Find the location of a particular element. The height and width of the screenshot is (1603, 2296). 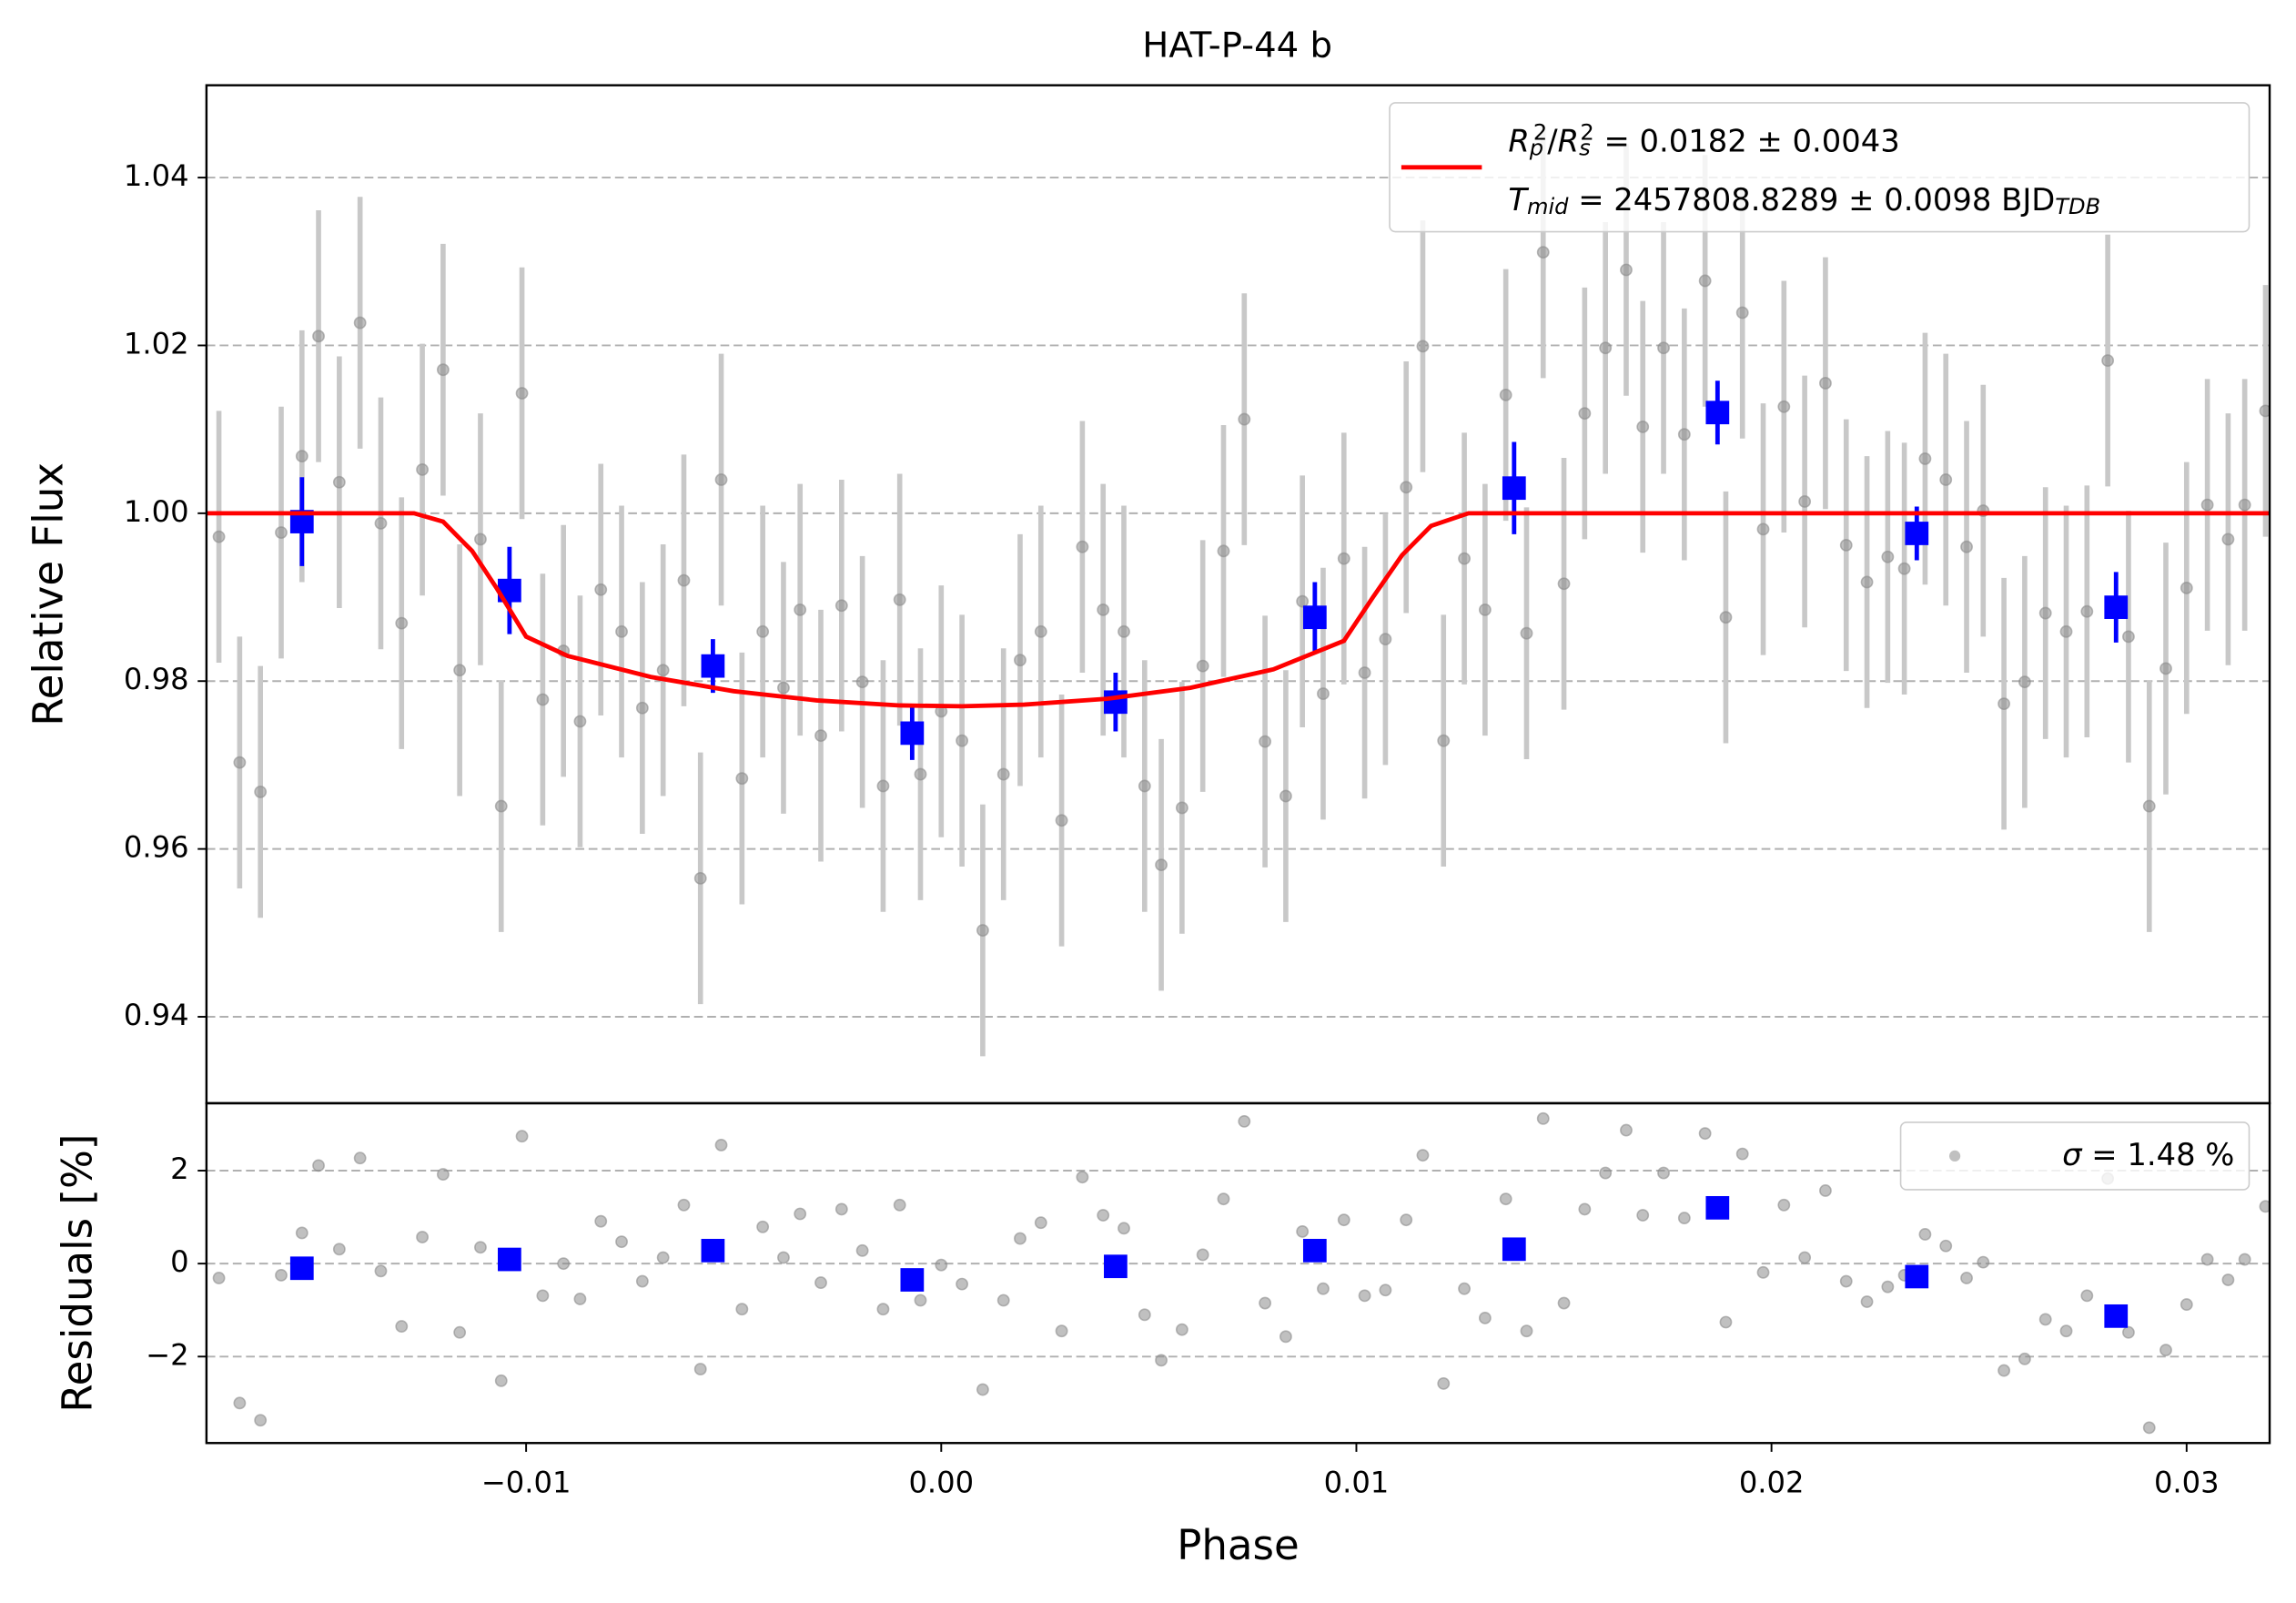

legend-text: = 2457808.8289 ± 0.0098 BJD is located at coordinates (1812, 199).